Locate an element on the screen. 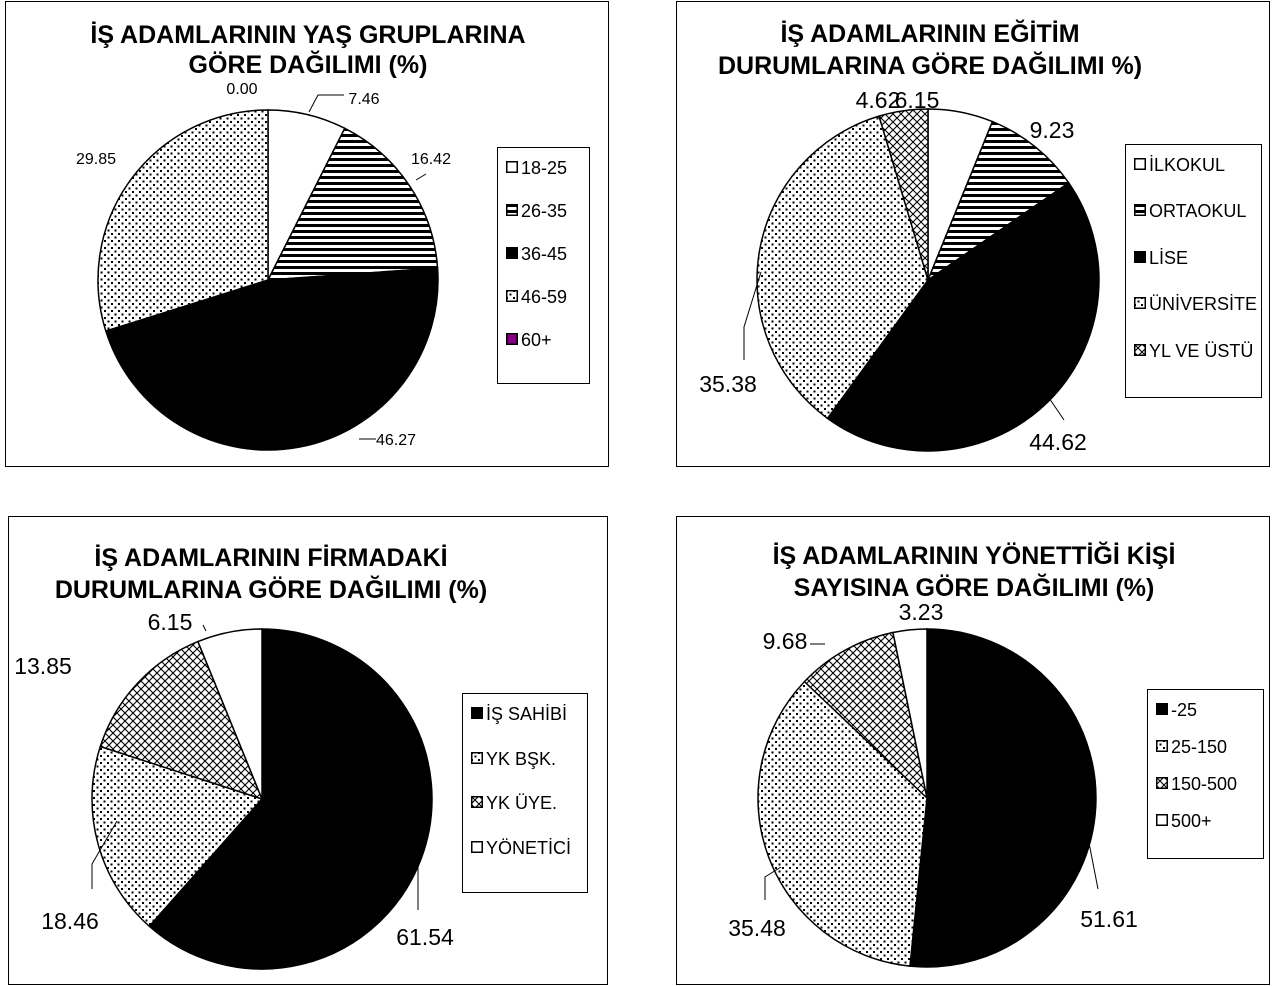 The height and width of the screenshot is (986, 1273). legend-age: 18-25 26-35 36-45 46-59 60+ is located at coordinates (543, 265).